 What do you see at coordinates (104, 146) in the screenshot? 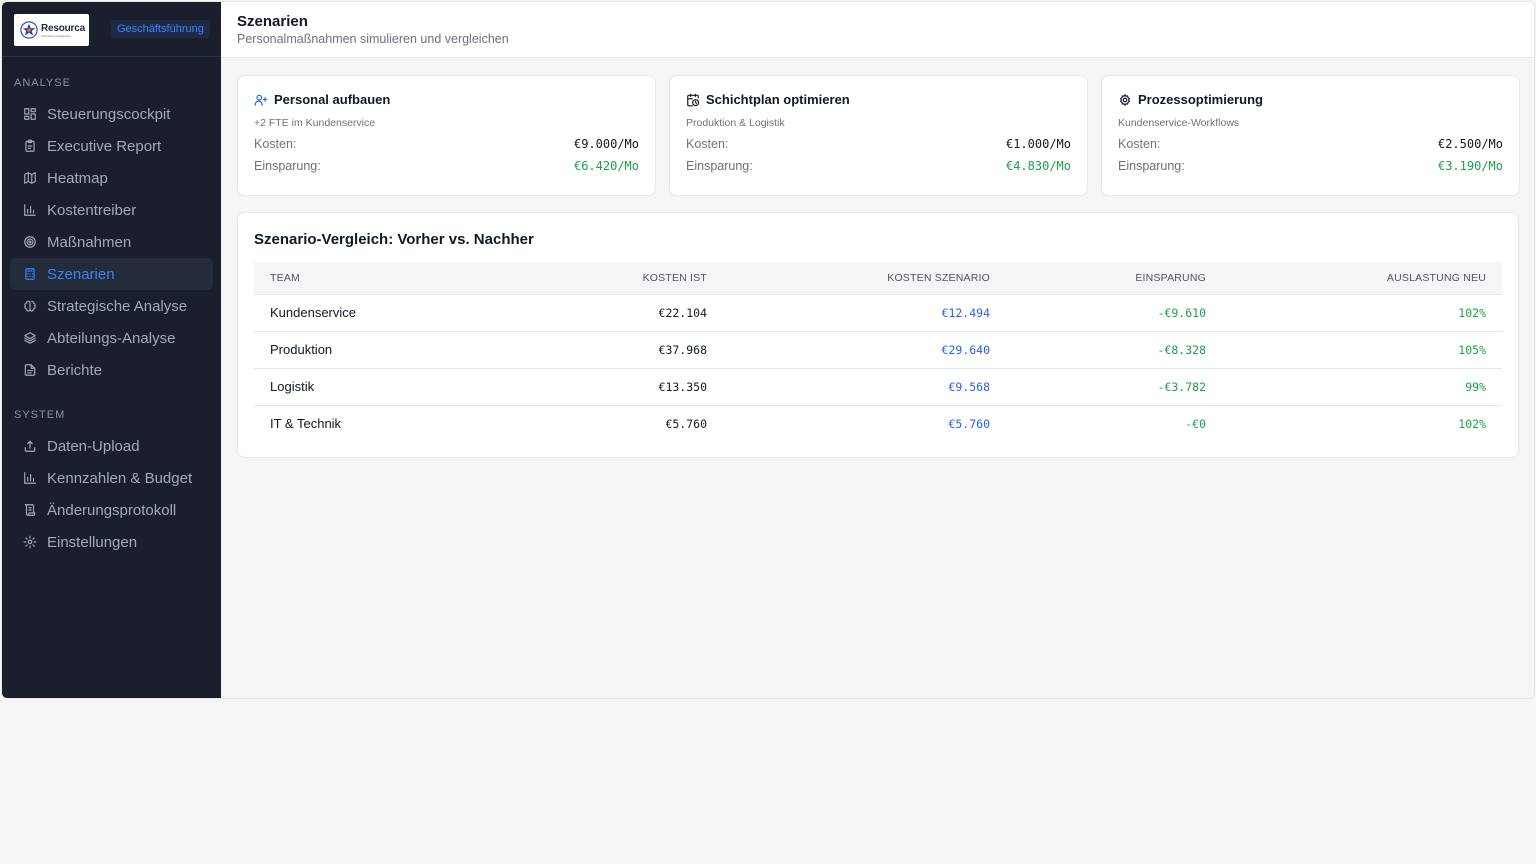
I see `sidebar-item-label: Executive Report` at bounding box center [104, 146].